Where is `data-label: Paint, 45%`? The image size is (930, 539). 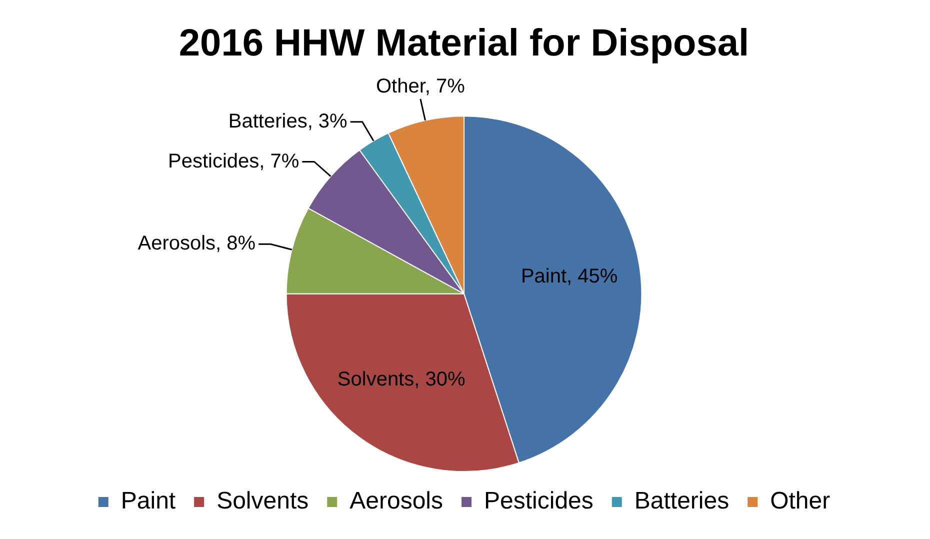
data-label: Paint, 45% is located at coordinates (569, 277).